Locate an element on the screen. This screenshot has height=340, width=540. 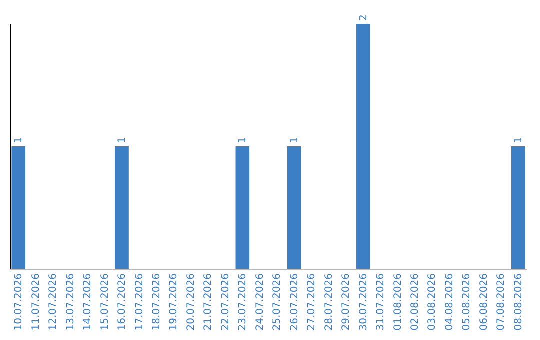
x-tick-label: 01.08.2026 is located at coordinates (398, 302).